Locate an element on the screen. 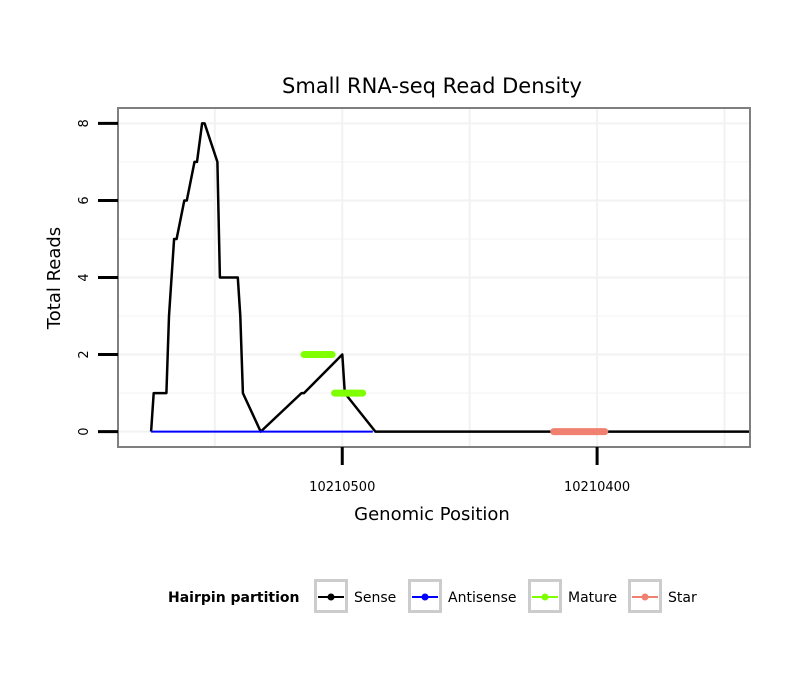 This screenshot has height=690, width=810. x-tick-label: 10210400 is located at coordinates (597, 487).